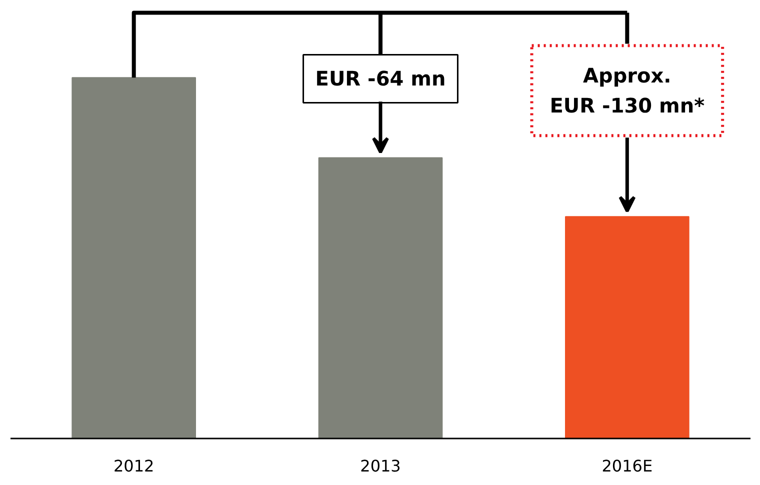 The width and height of the screenshot is (760, 485). I want to click on x-tick-label: 2012, so click(133, 466).